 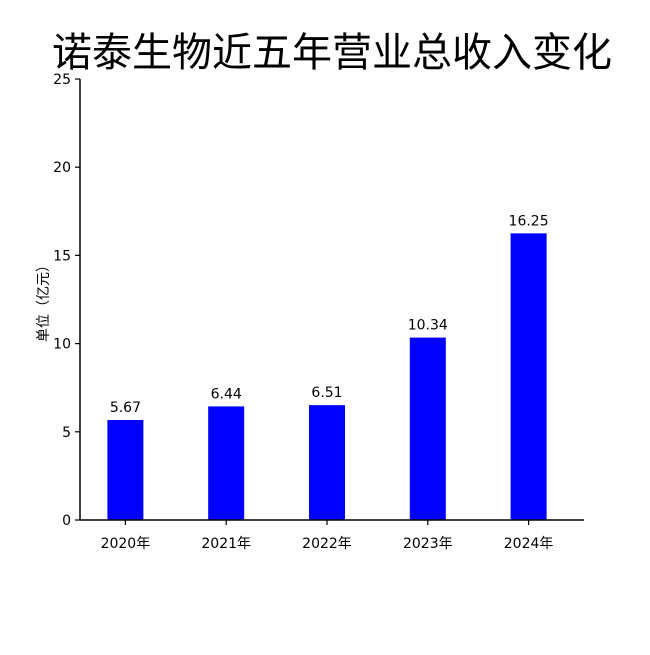 I want to click on x-tick-label: 2022年, so click(x=327, y=544).